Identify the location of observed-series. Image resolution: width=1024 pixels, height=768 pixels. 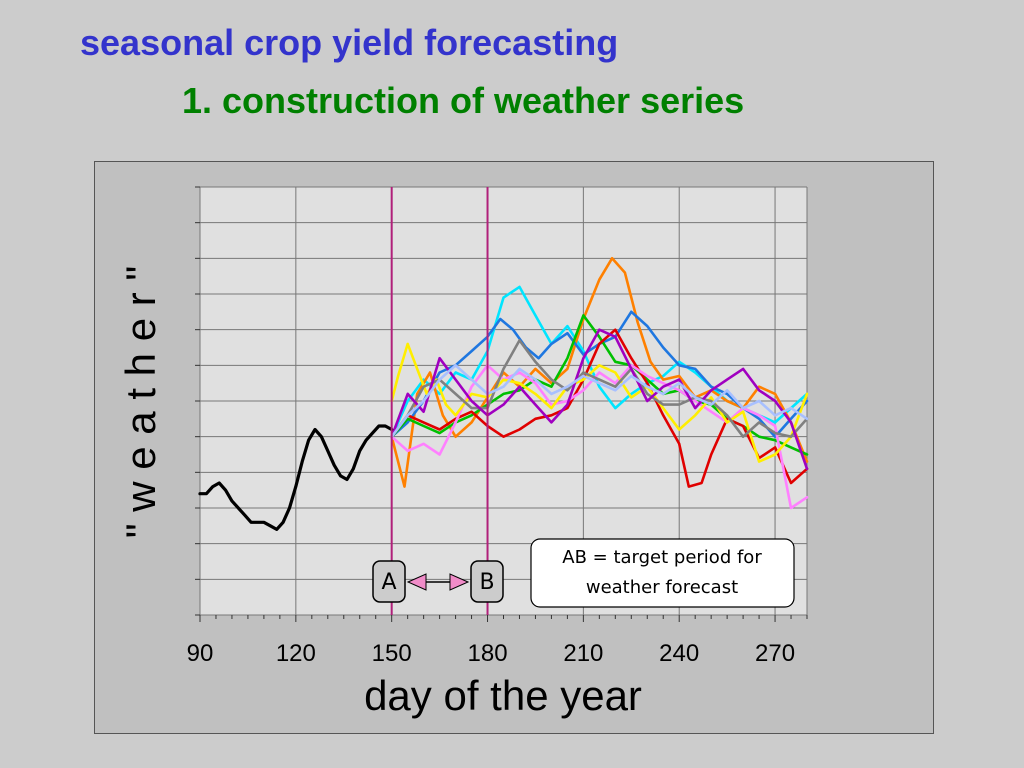
(296, 477).